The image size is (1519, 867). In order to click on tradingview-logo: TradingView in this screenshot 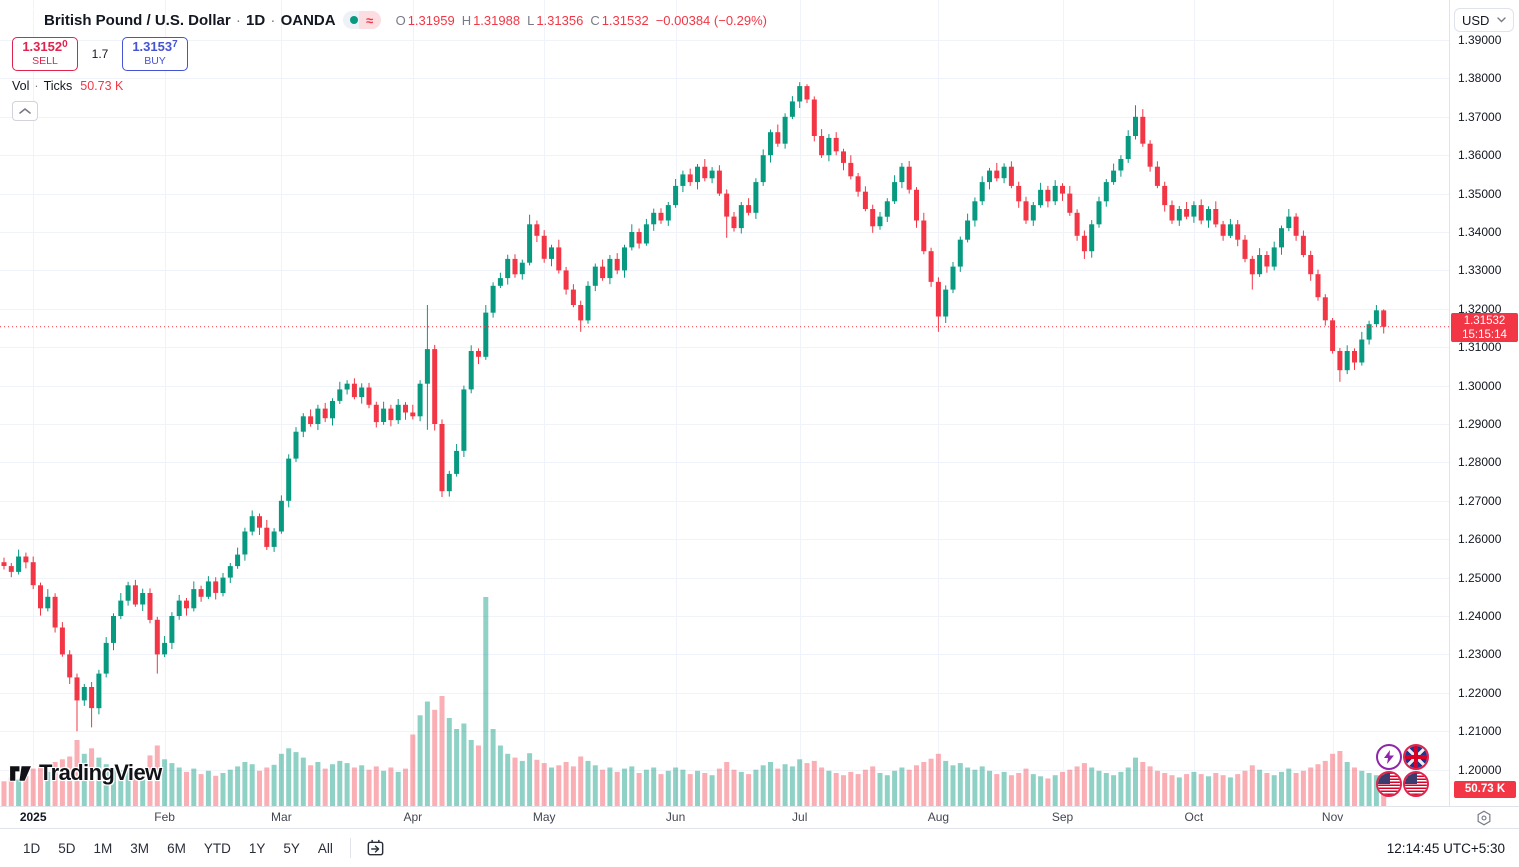, I will do `click(85, 773)`.